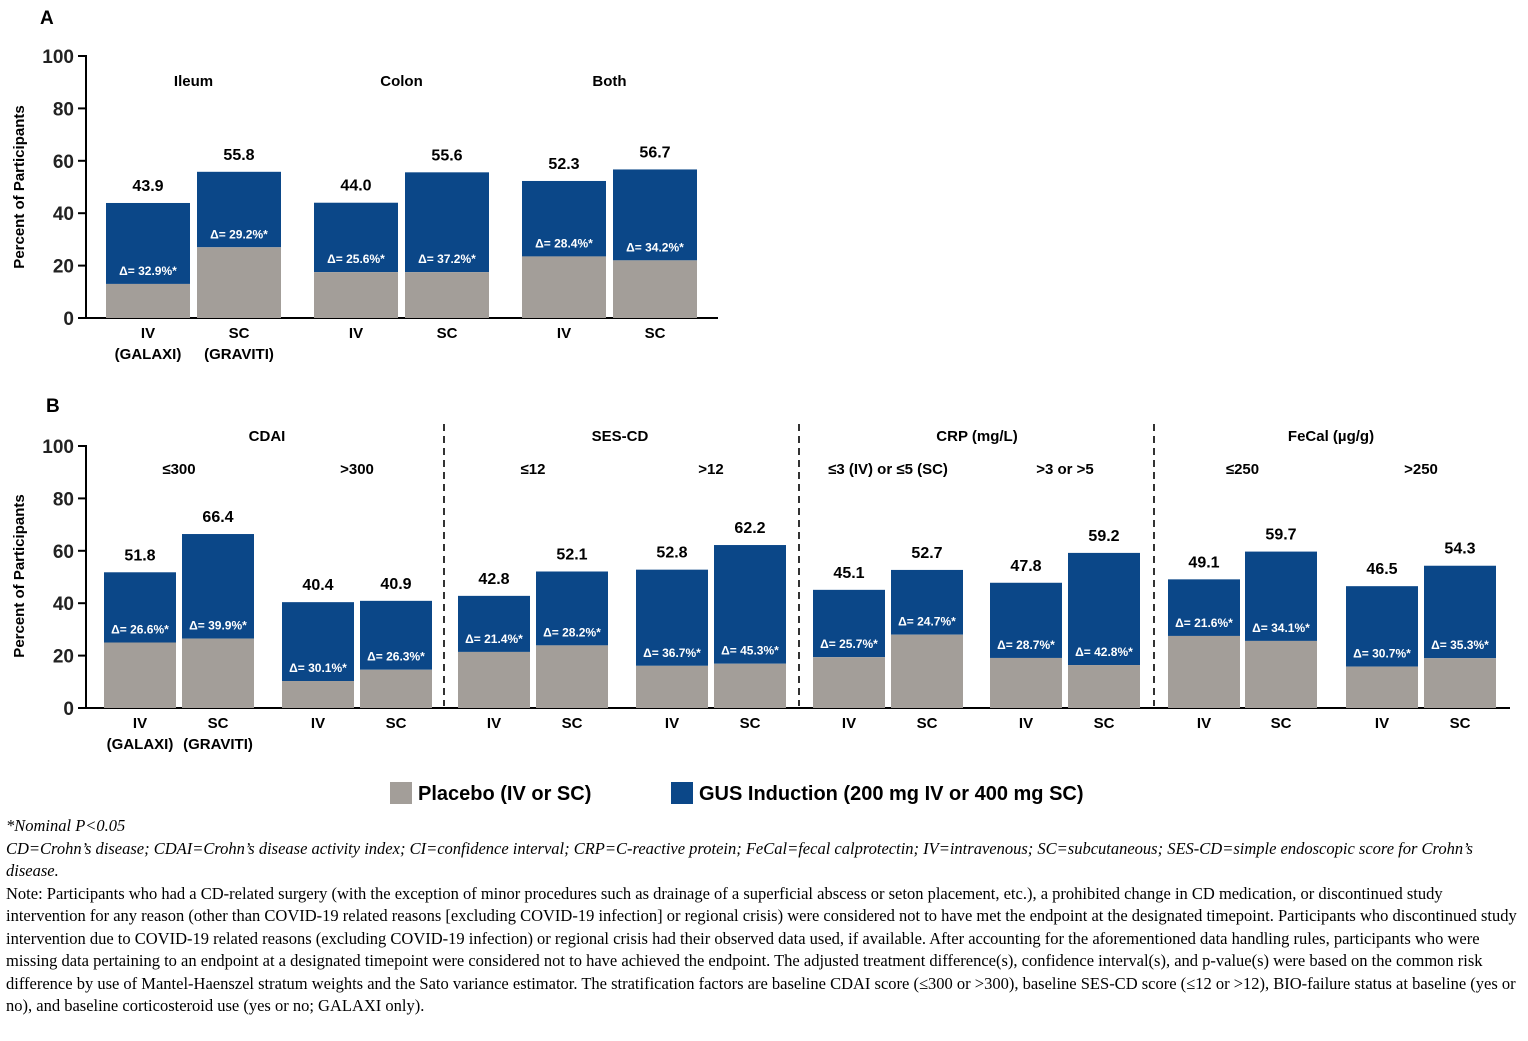  Describe the element at coordinates (976, 436) in the screenshot. I see `panel-b-category-label: CRP (mg/L)` at that location.